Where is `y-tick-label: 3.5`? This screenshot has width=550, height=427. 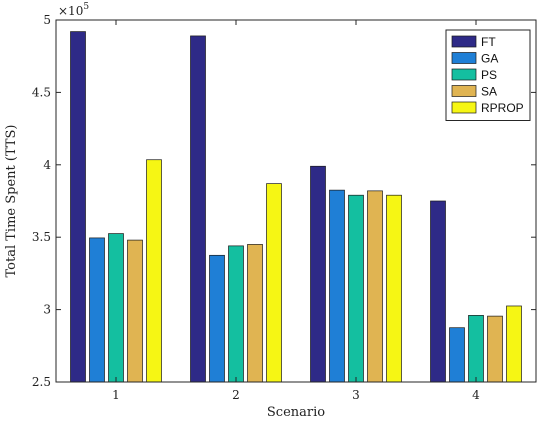
y-tick-label: 3.5 is located at coordinates (41, 237).